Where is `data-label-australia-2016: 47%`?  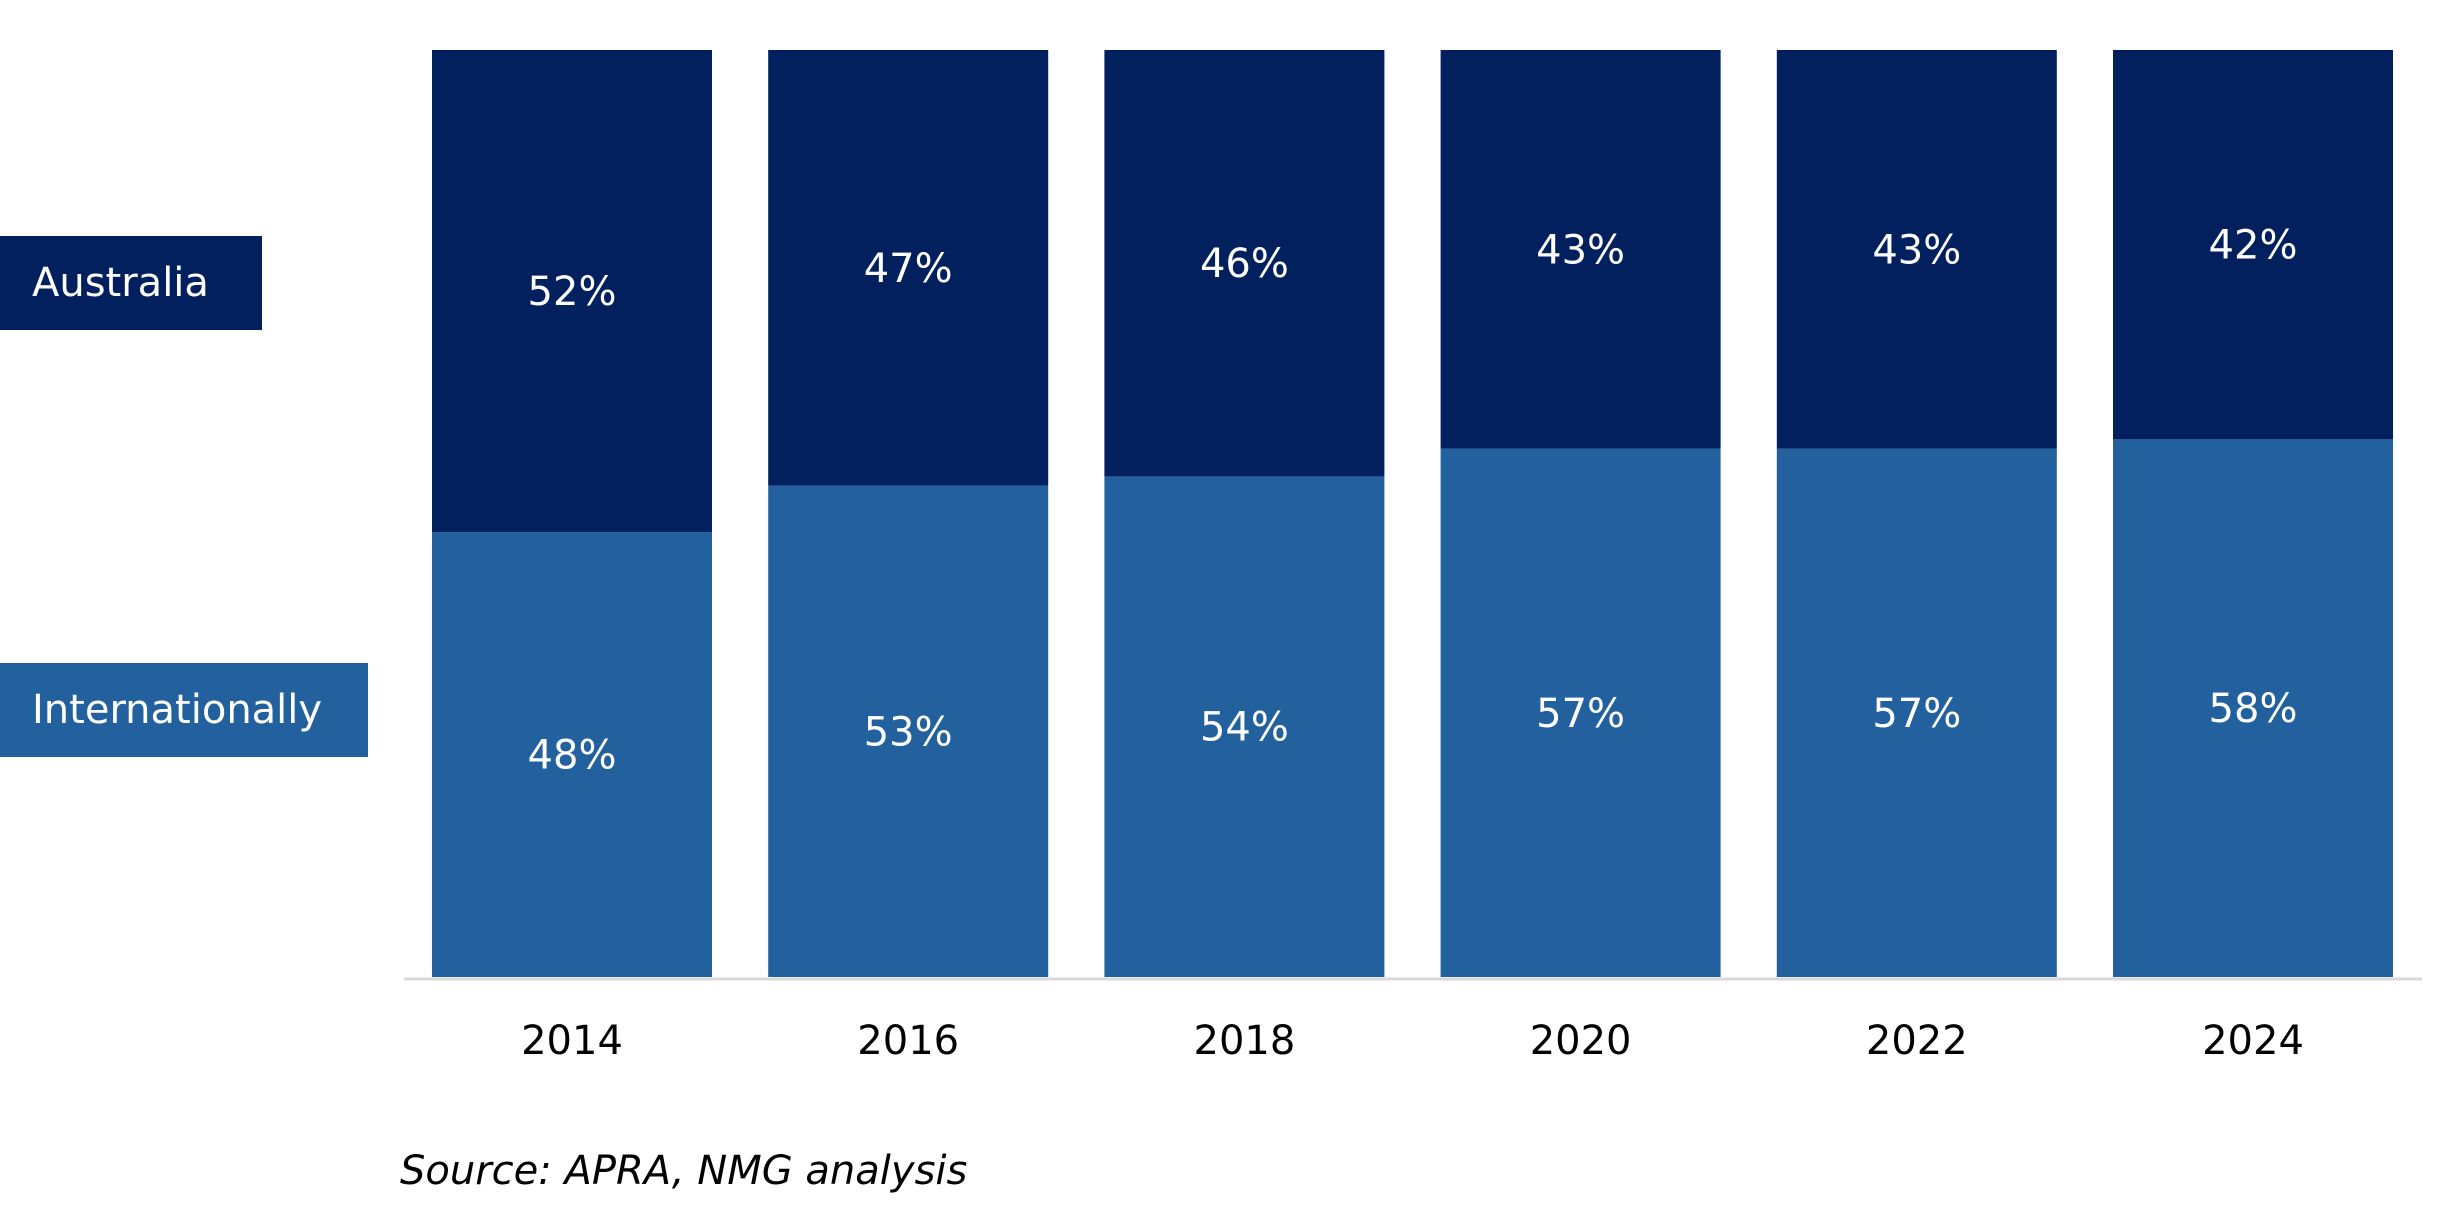 data-label-australia-2016: 47% is located at coordinates (908, 269).